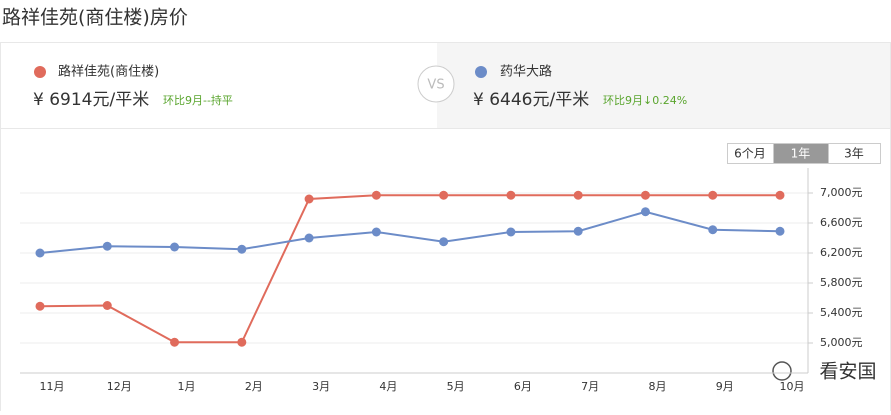 The width and height of the screenshot is (891, 415). What do you see at coordinates (456, 386) in the screenshot?
I see `x-tick-label: 5月` at bounding box center [456, 386].